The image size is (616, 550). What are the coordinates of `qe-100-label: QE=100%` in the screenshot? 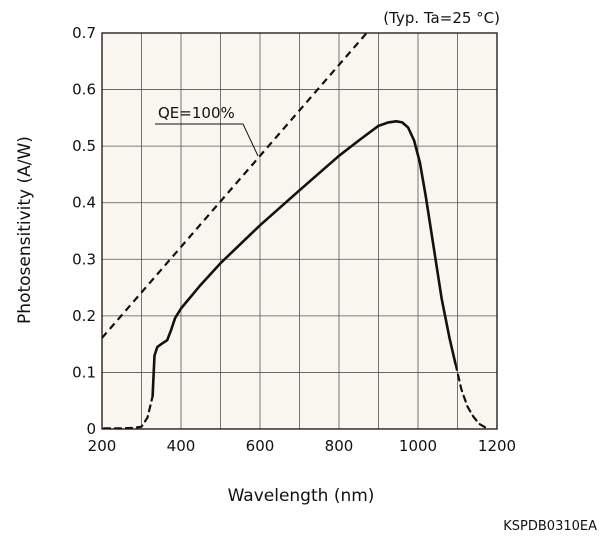 It's located at (196, 113).